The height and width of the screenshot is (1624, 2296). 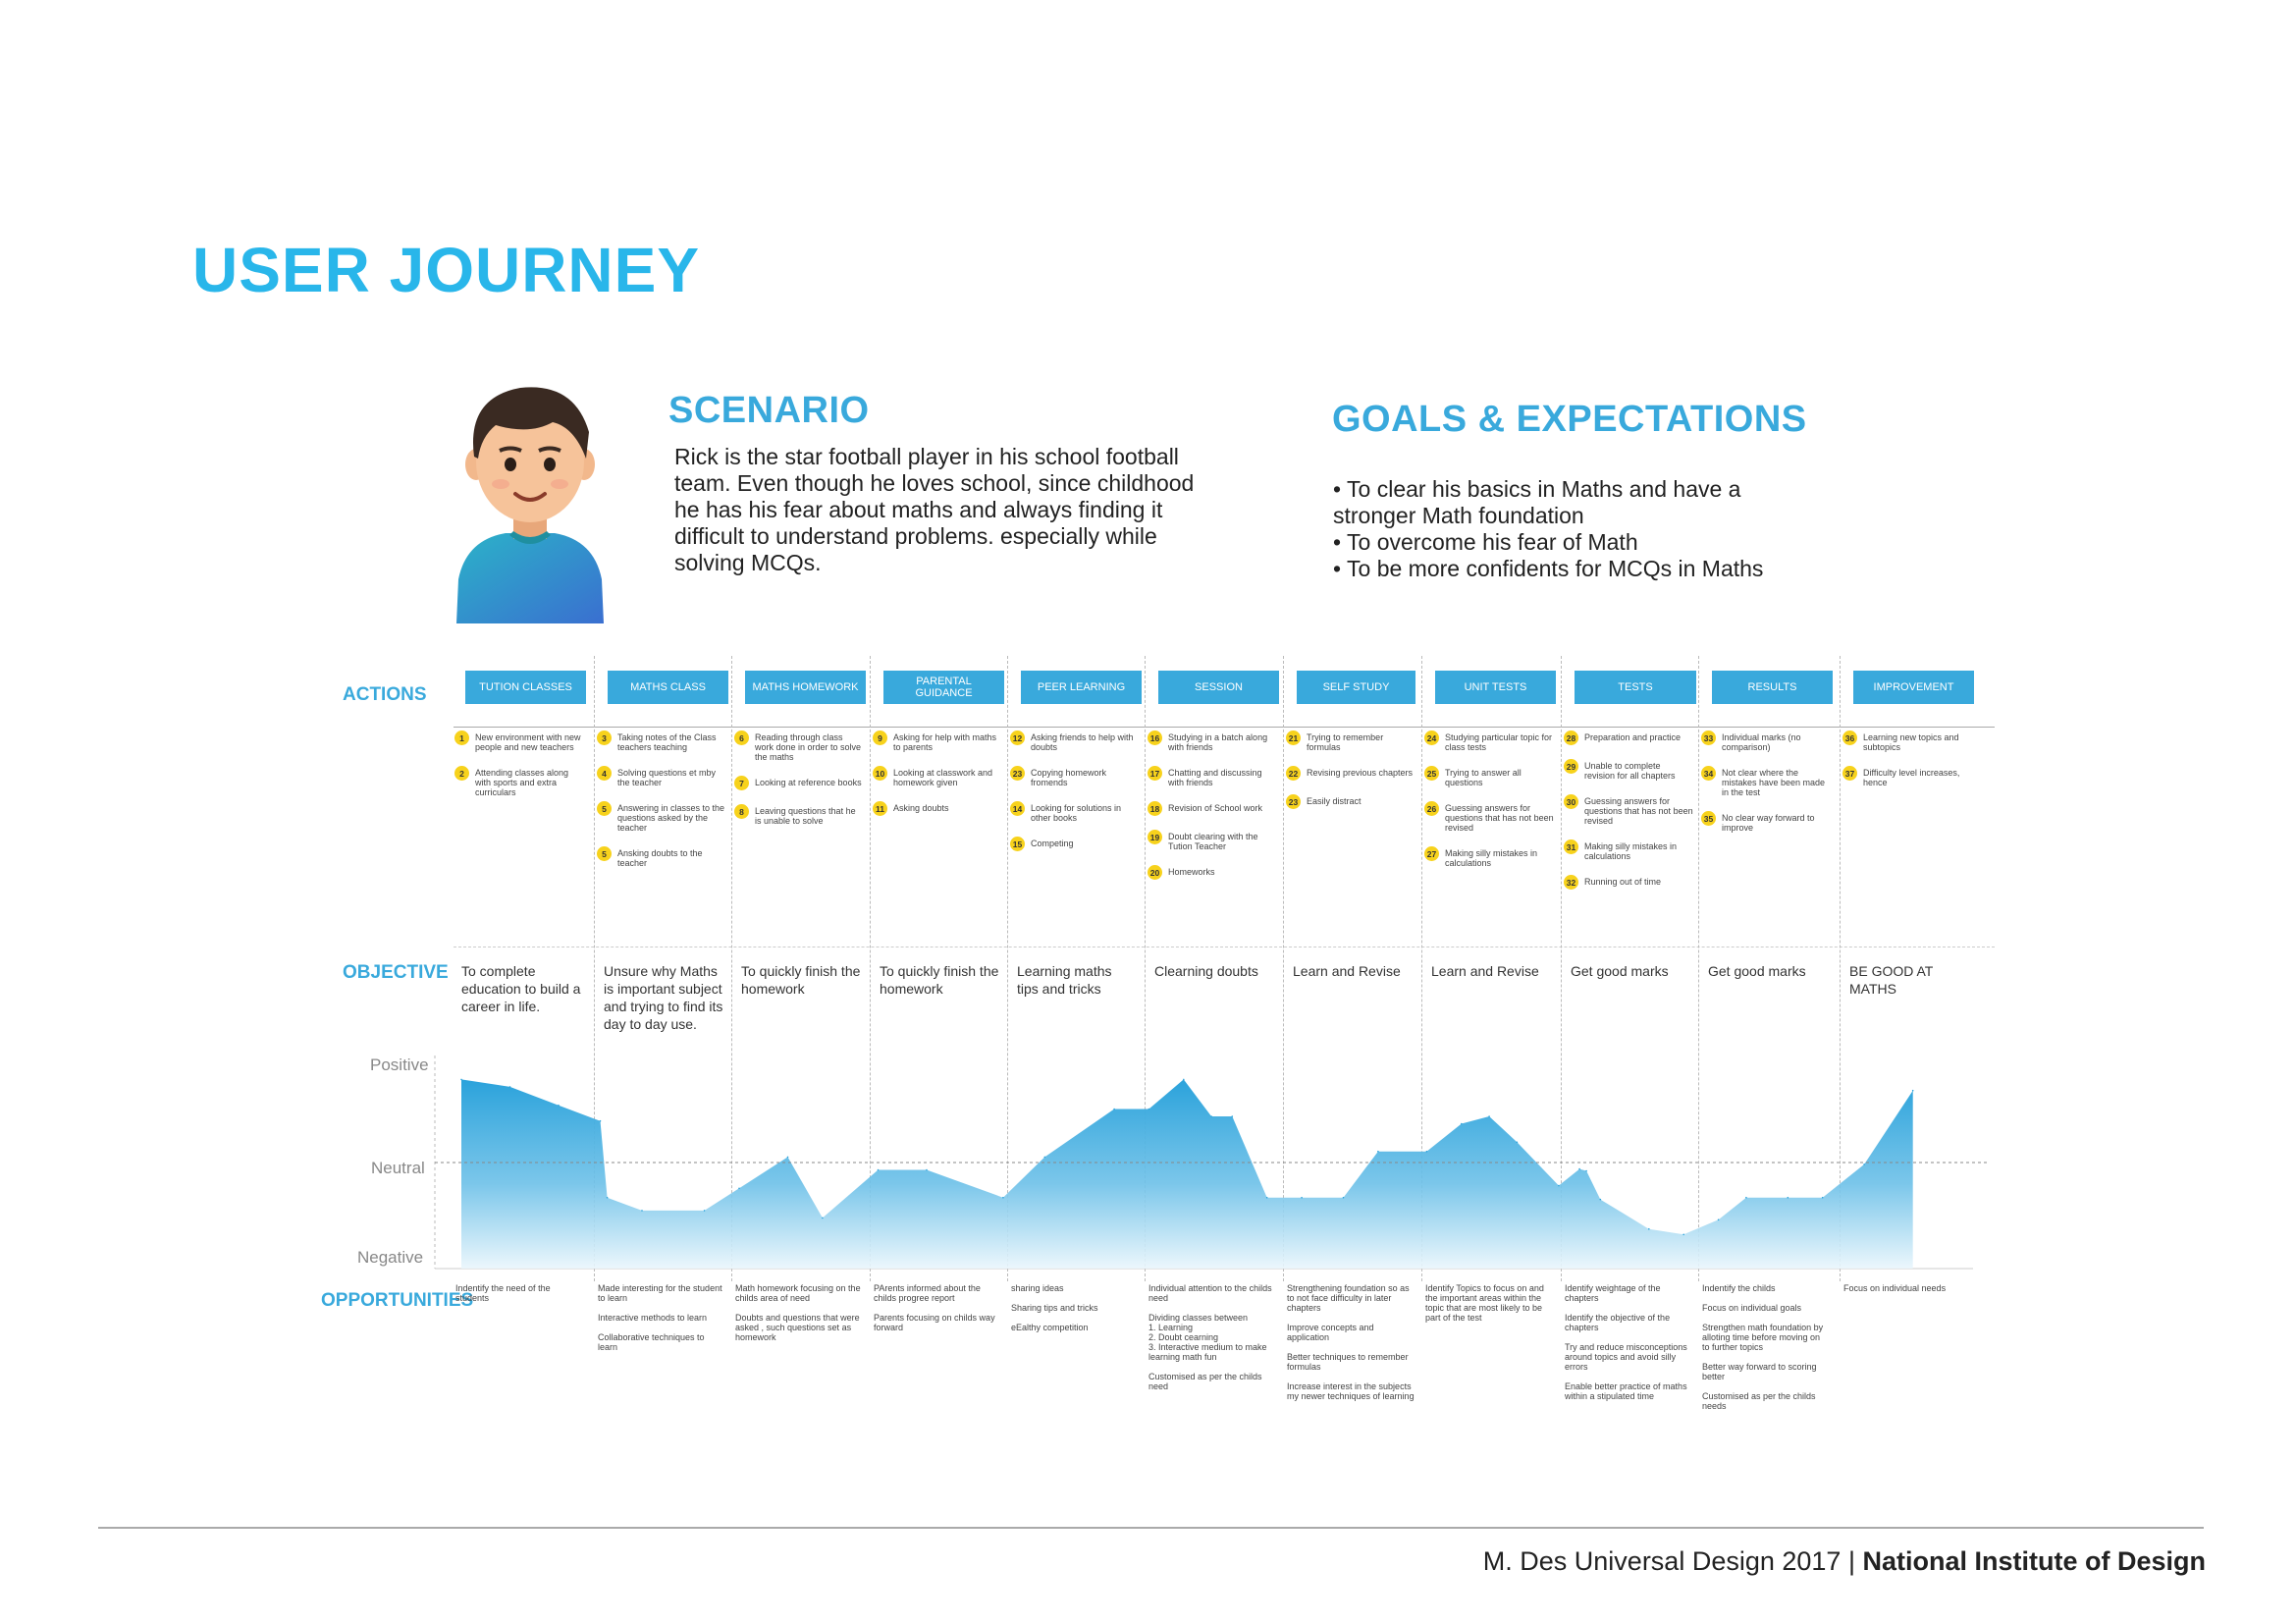 What do you see at coordinates (1489, 857) in the screenshot?
I see `action-item: 27 Making silly mistakes in calculations` at bounding box center [1489, 857].